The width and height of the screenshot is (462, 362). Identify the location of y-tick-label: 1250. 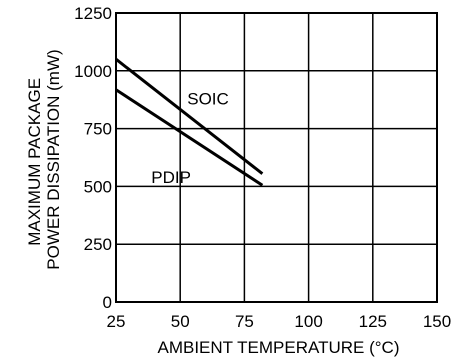
(93, 13).